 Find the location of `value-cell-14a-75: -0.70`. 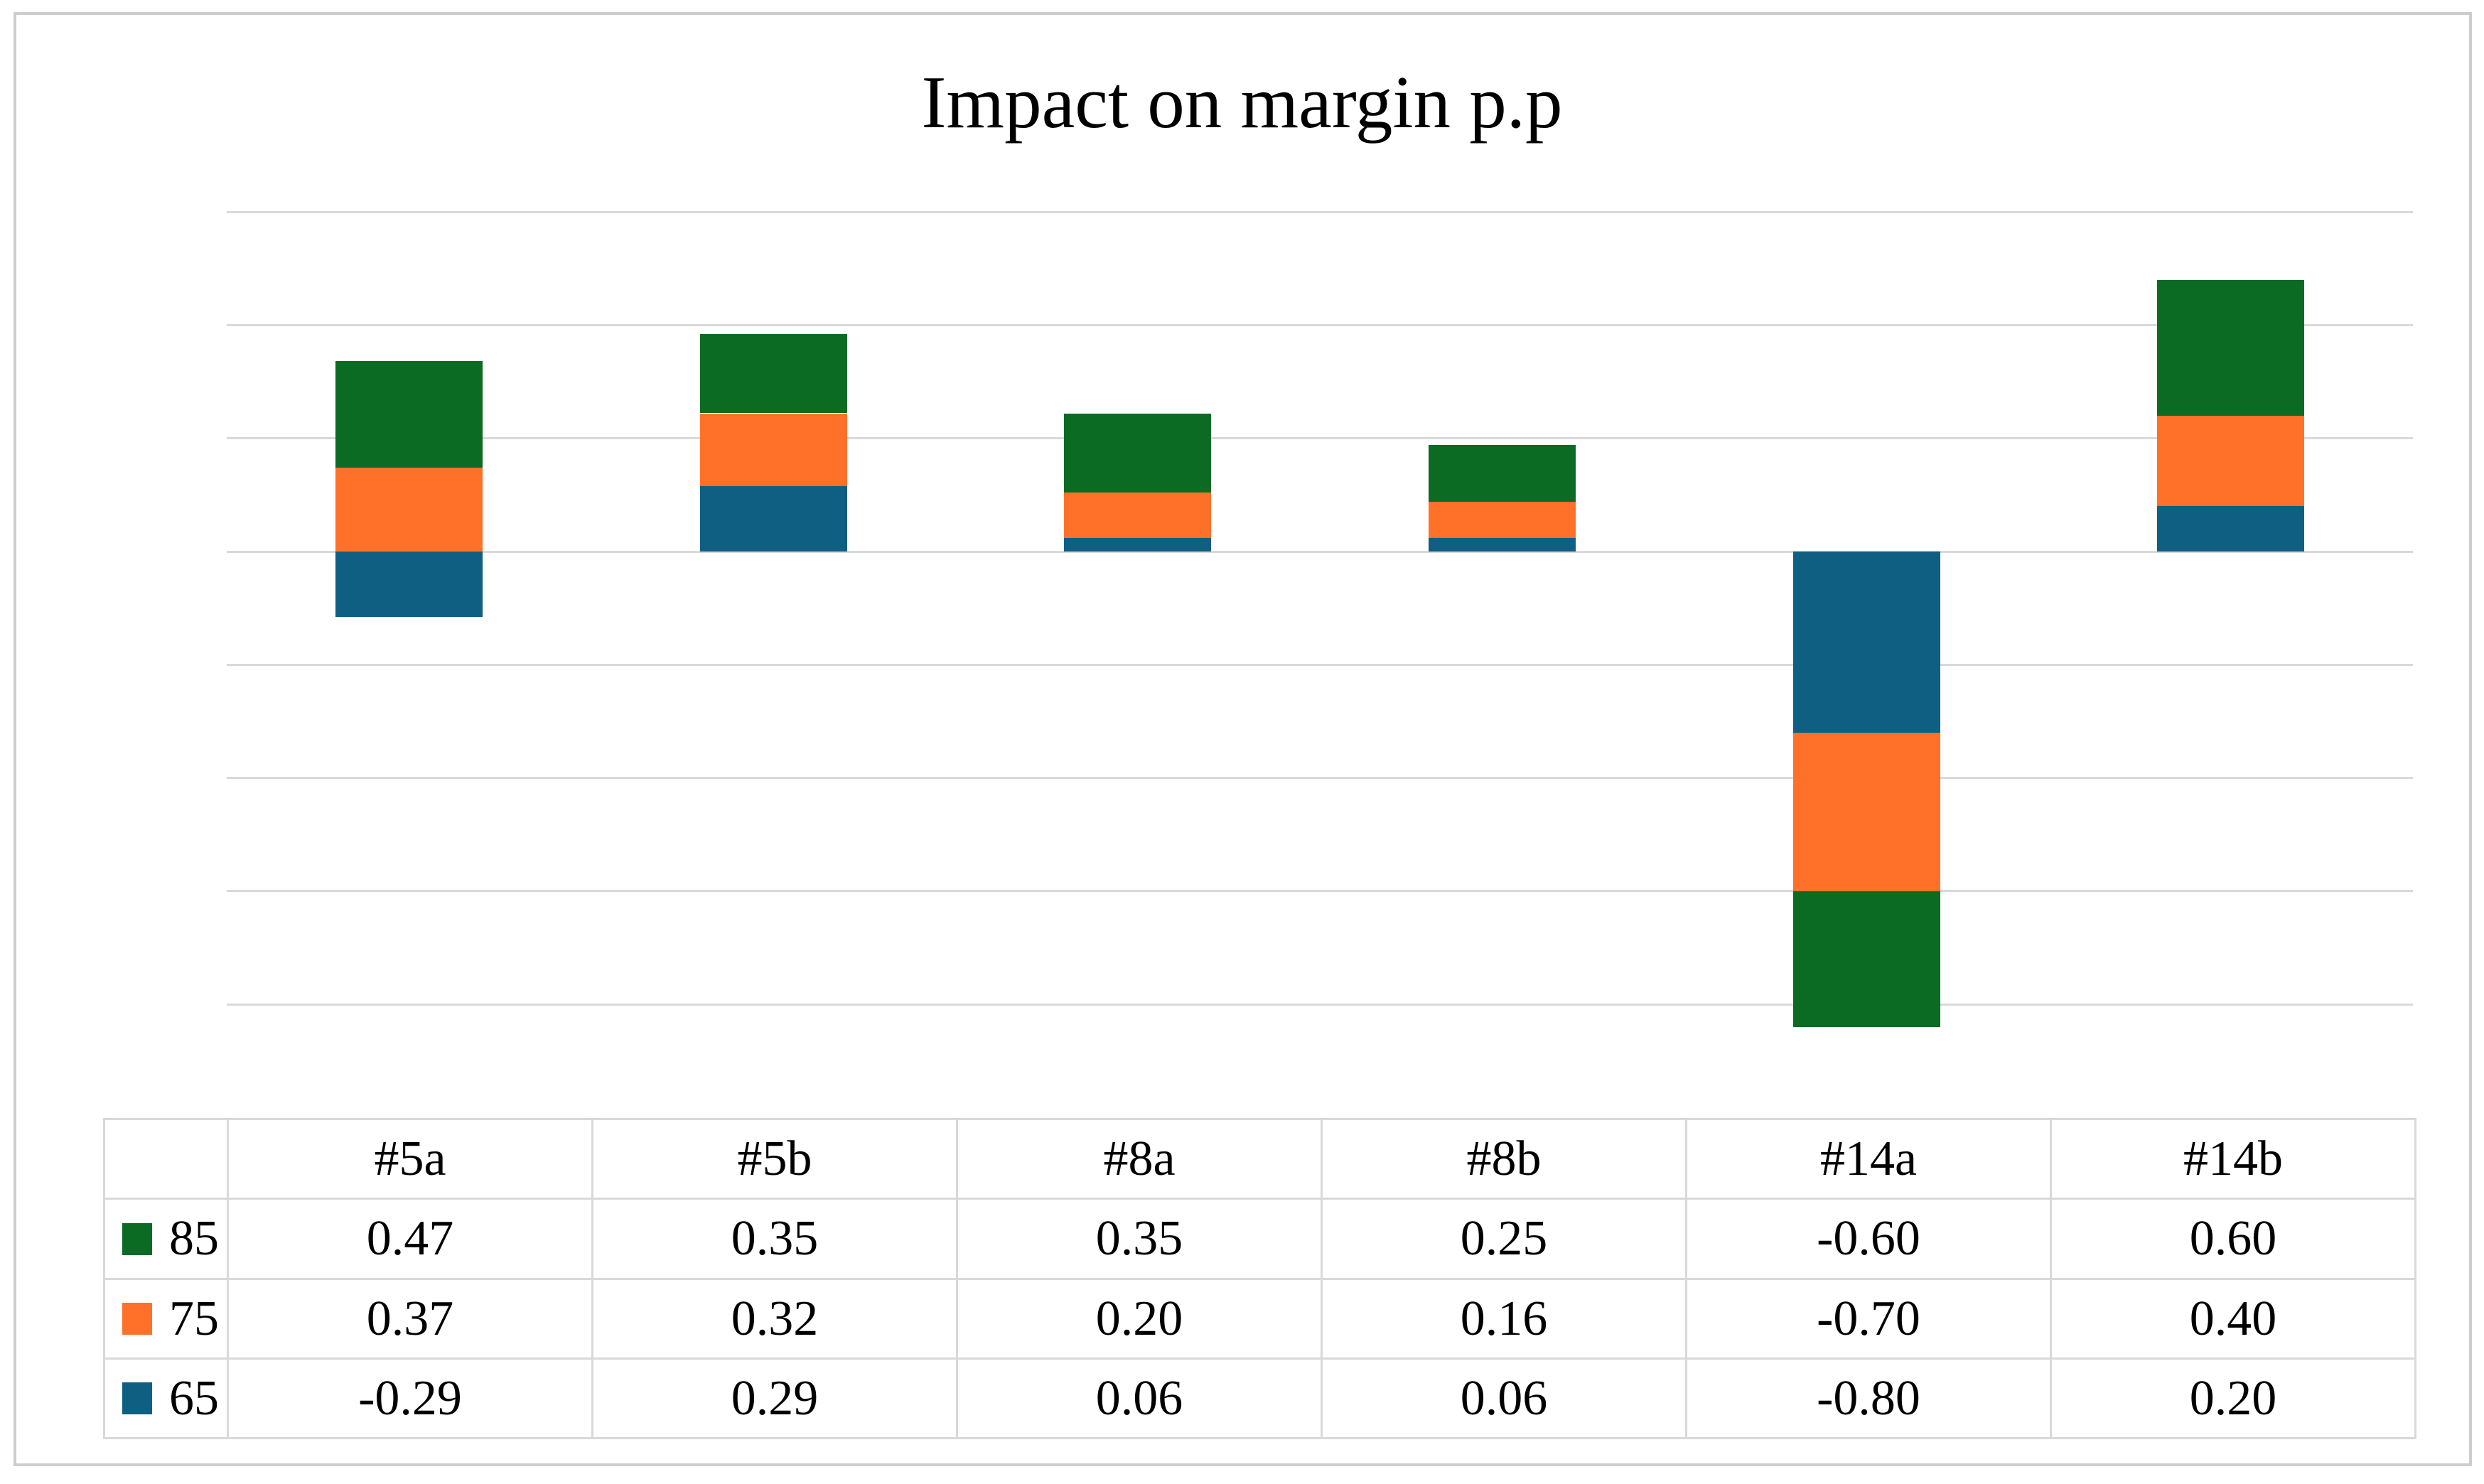

value-cell-14a-75: -0.70 is located at coordinates (1868, 1319).